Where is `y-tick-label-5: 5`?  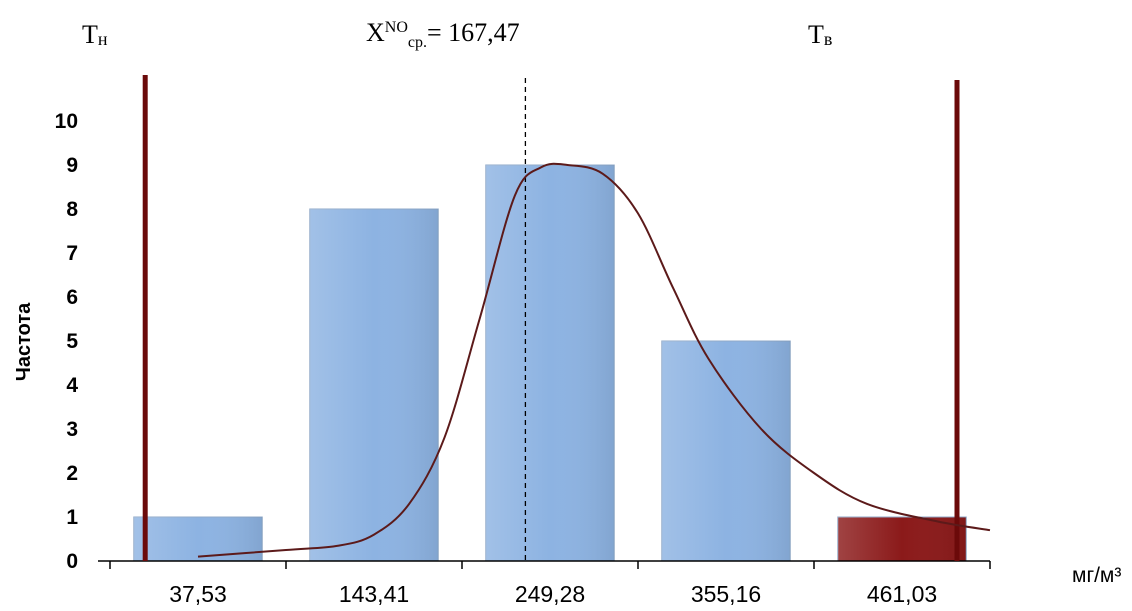
y-tick-label-5: 5 is located at coordinates (72, 341).